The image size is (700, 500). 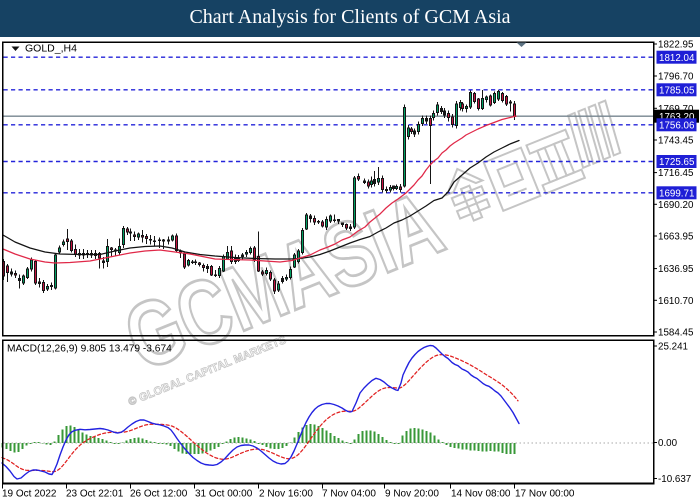 I want to click on svg-text: 1769.70, so click(x=676, y=109).